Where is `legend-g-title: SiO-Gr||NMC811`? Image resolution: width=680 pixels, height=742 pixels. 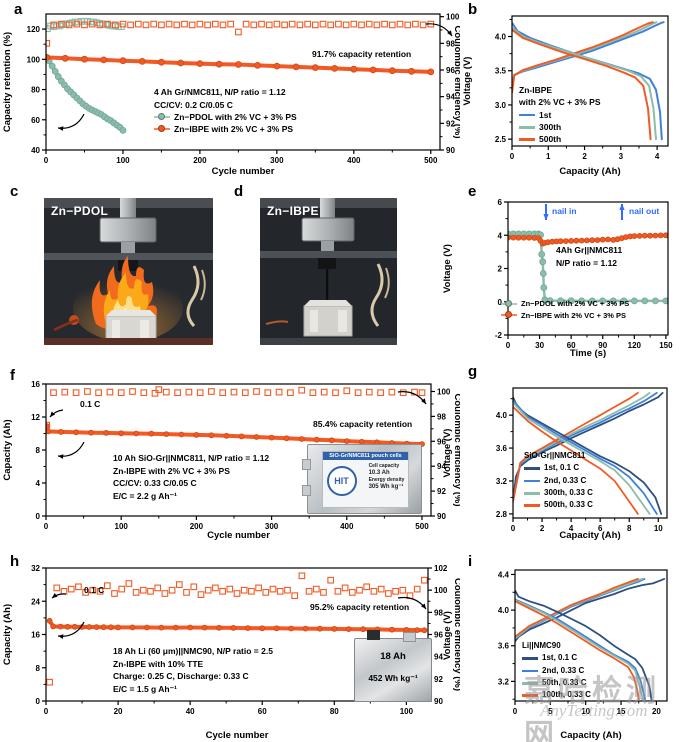 legend-g-title: SiO-Gr||NMC811 is located at coordinates (555, 455).